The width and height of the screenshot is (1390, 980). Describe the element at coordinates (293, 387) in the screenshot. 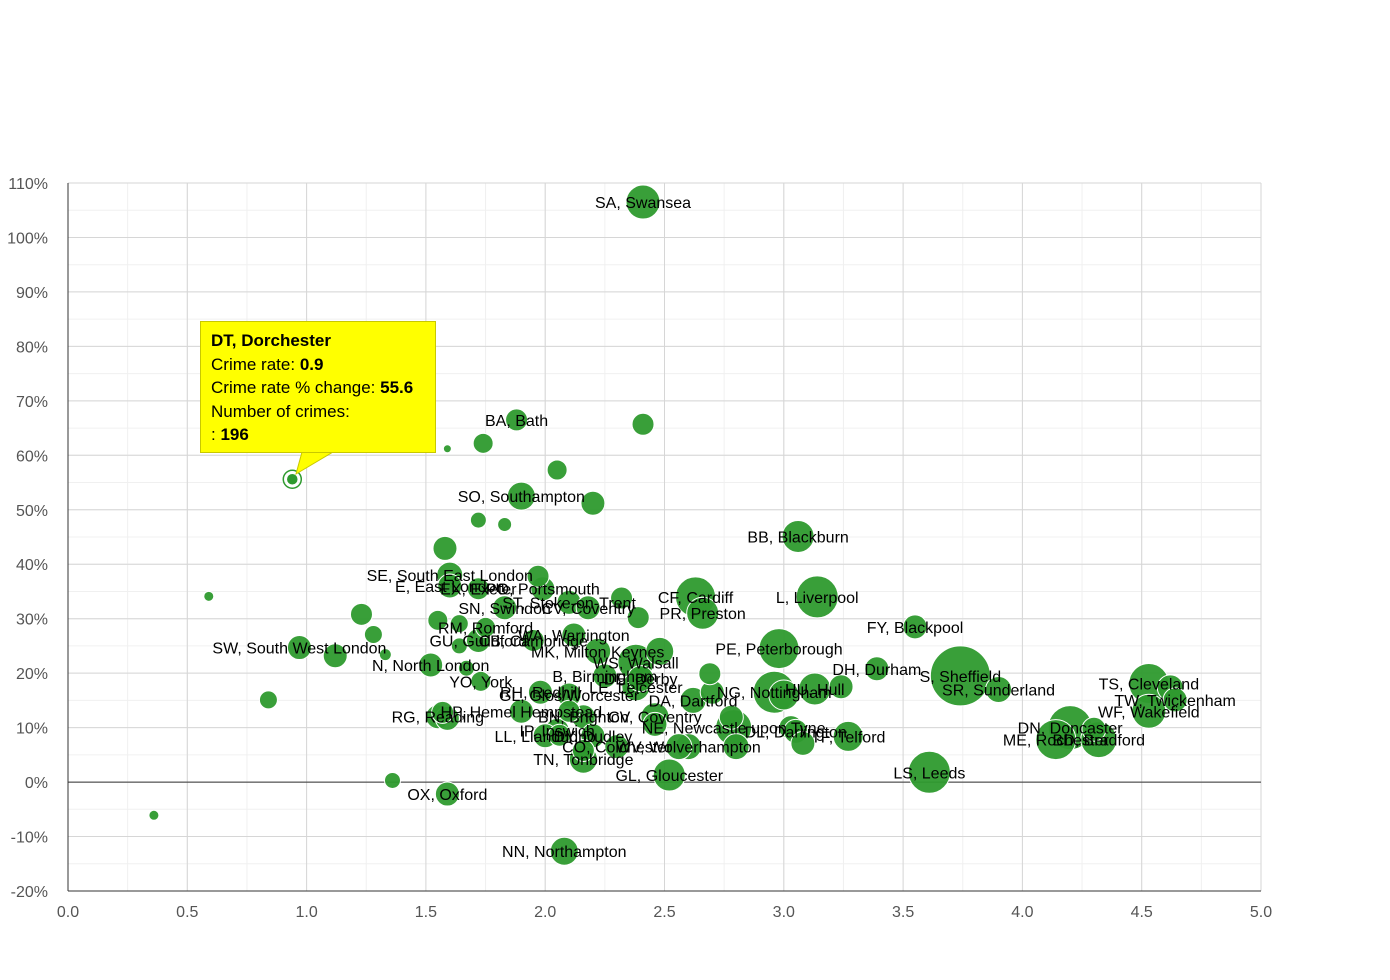

I see `tooltip-change-label: Crime rate % change:` at that location.